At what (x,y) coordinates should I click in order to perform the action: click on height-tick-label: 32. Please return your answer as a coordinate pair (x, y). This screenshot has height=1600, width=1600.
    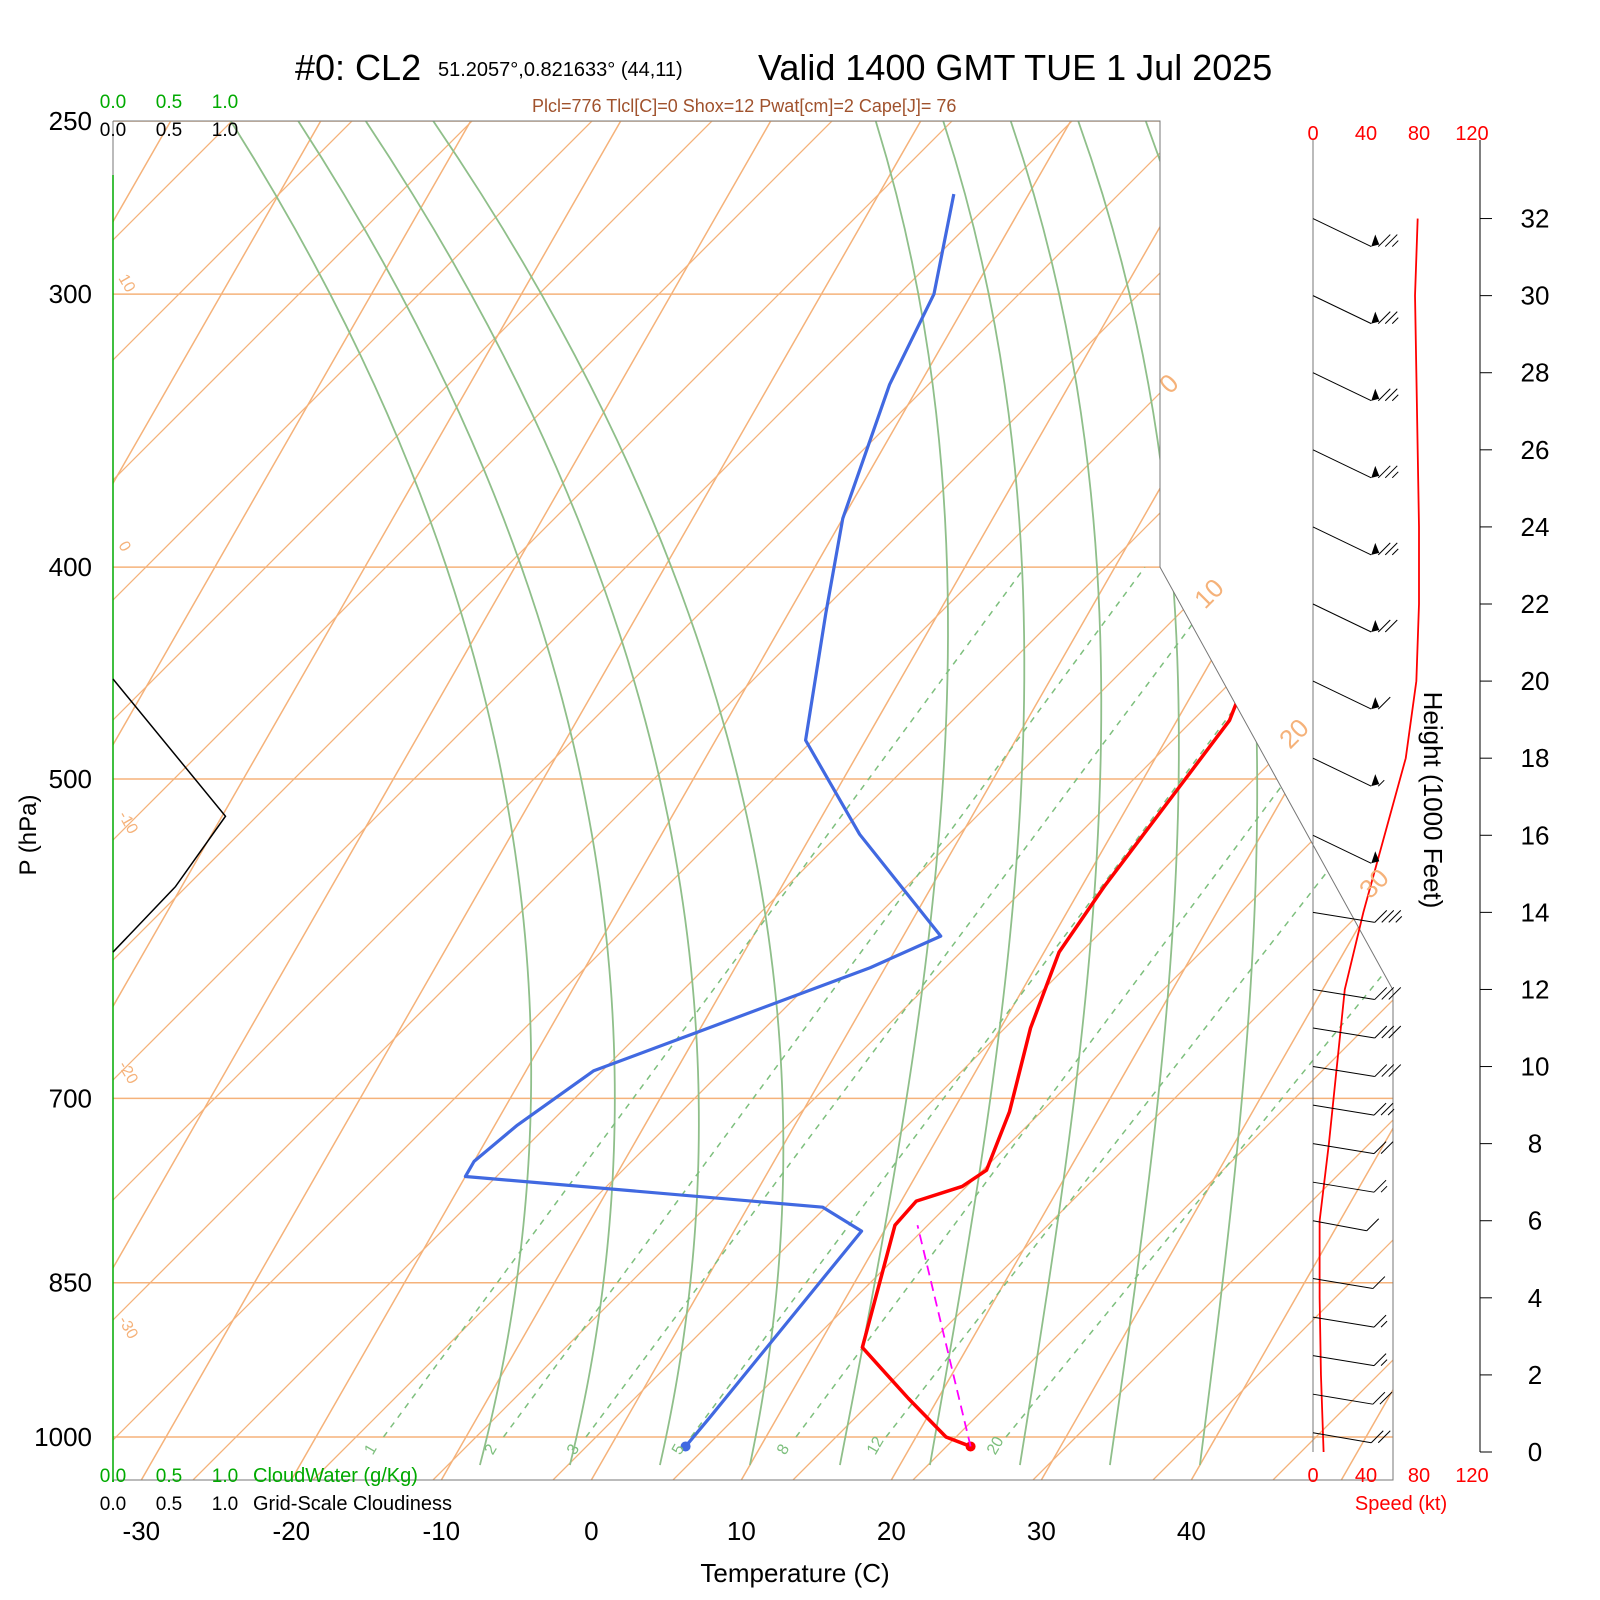
    Looking at the image, I should click on (1535, 219).